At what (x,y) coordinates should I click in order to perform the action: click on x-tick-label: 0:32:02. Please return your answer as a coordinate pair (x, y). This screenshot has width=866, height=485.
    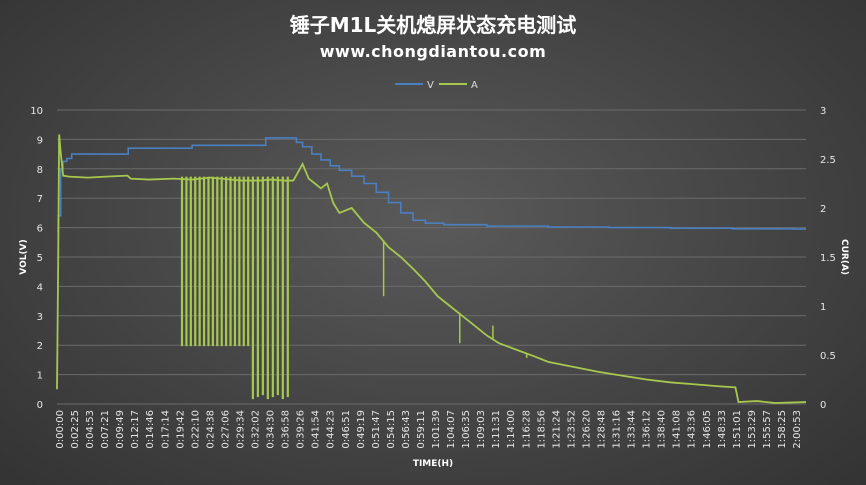
    Looking at the image, I should click on (256, 429).